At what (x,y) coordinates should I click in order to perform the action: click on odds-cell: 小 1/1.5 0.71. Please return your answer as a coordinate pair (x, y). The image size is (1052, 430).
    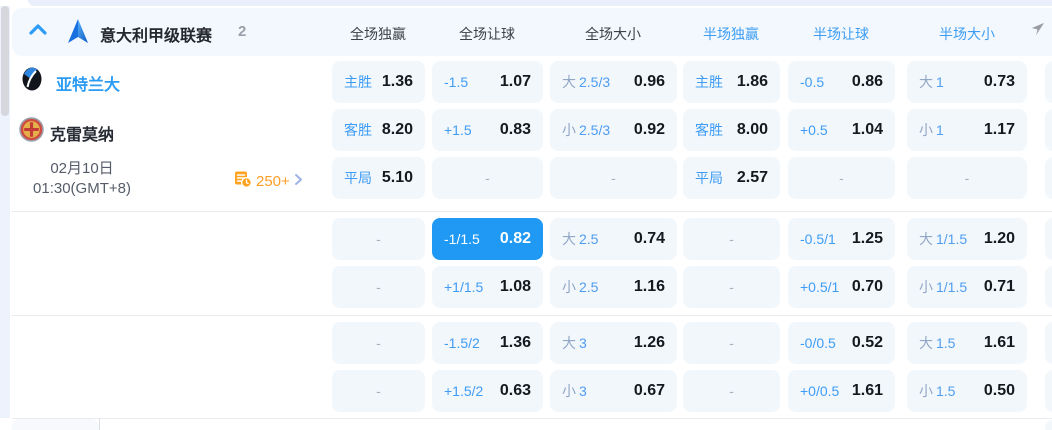
    Looking at the image, I should click on (967, 287).